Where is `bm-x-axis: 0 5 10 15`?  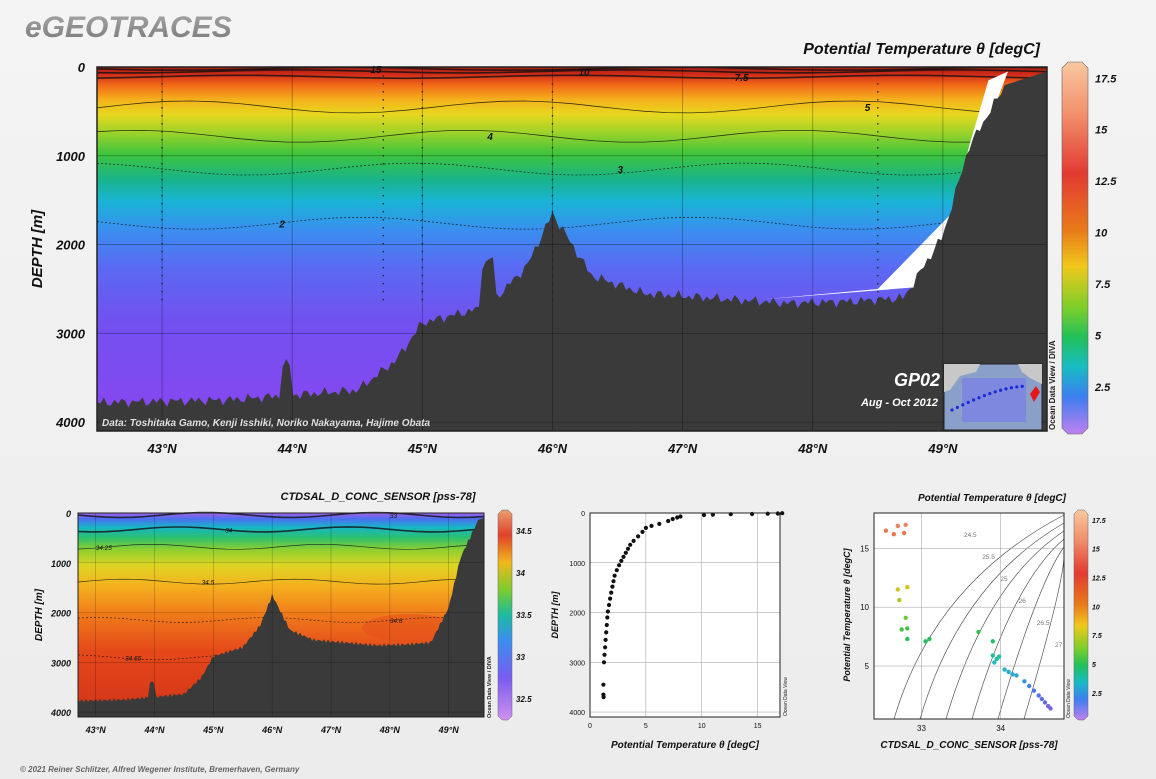 bm-x-axis: 0 5 10 15 is located at coordinates (675, 726).